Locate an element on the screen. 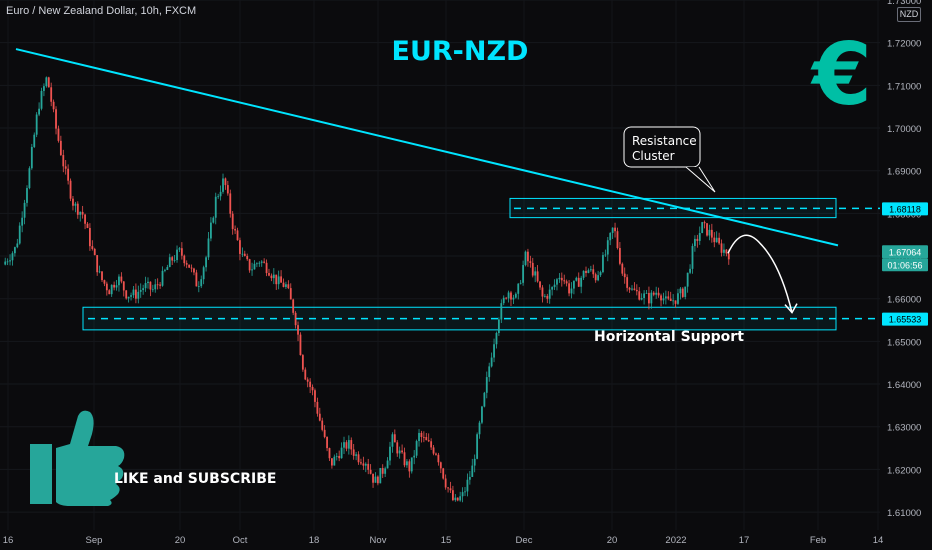 The width and height of the screenshot is (932, 550). resistance-label-line2: Cluster is located at coordinates (653, 156).